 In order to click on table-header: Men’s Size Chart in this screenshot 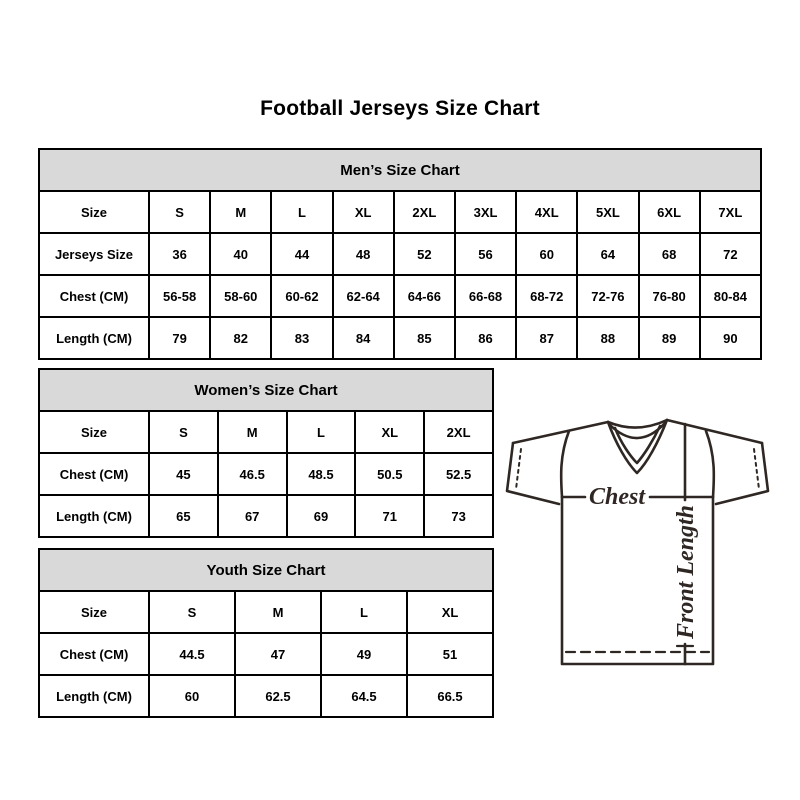, I will do `click(400, 170)`.